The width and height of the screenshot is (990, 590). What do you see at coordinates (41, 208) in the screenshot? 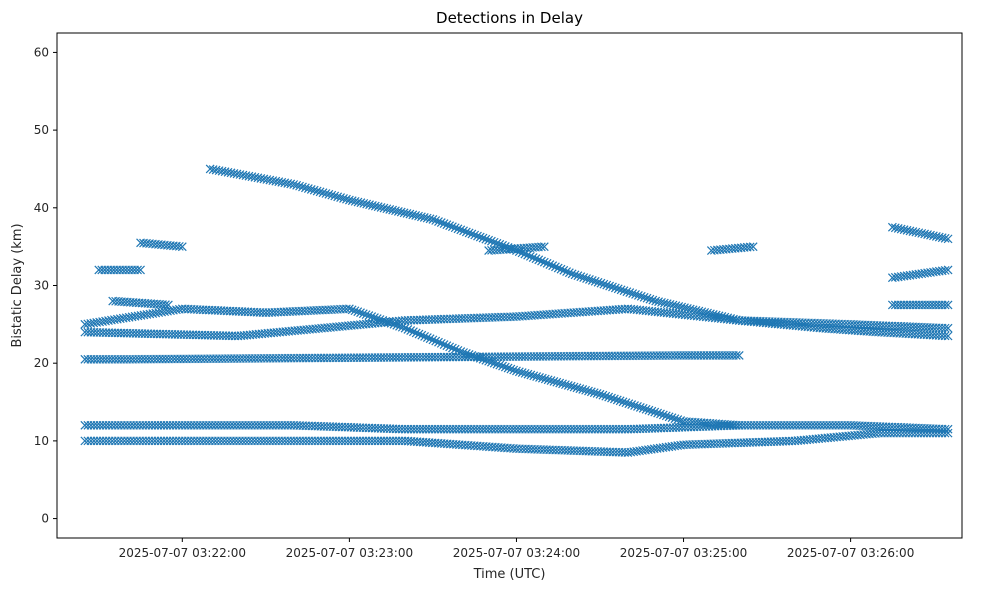
I see `y-tick-label: 40` at bounding box center [41, 208].